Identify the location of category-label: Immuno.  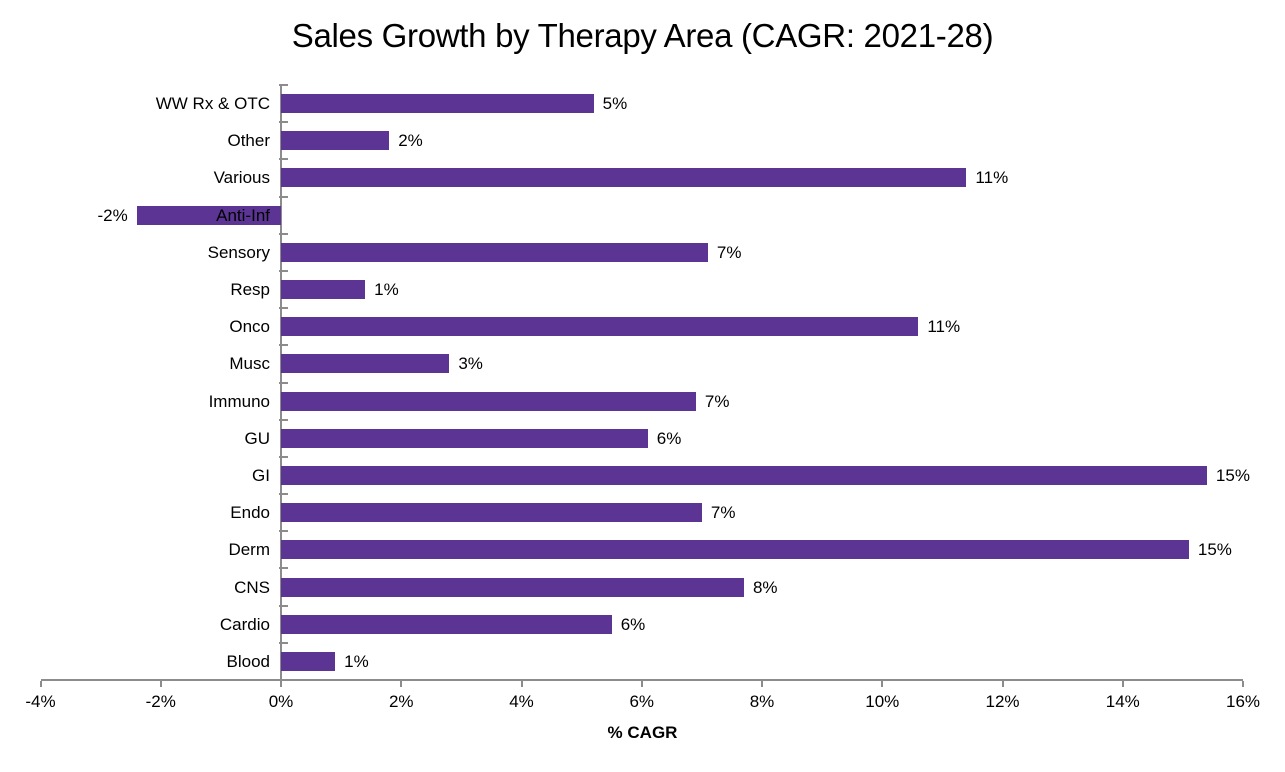
(239, 401).